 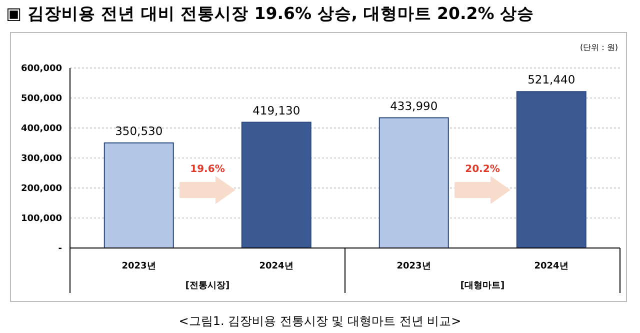 What do you see at coordinates (41, 129) in the screenshot?
I see `y-tick-label: 400,000` at bounding box center [41, 129].